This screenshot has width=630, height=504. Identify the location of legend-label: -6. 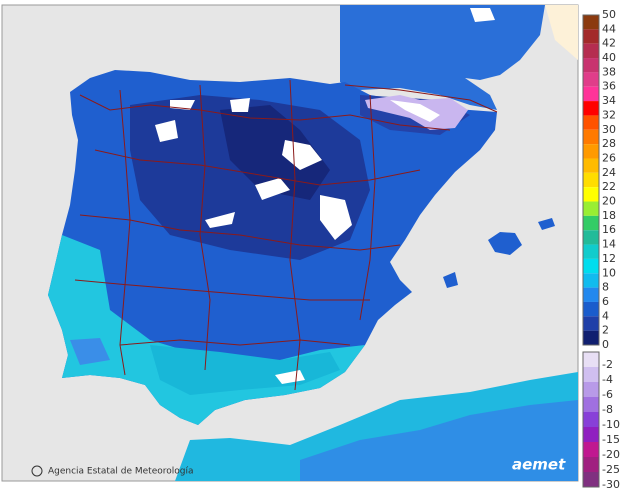
(607, 394).